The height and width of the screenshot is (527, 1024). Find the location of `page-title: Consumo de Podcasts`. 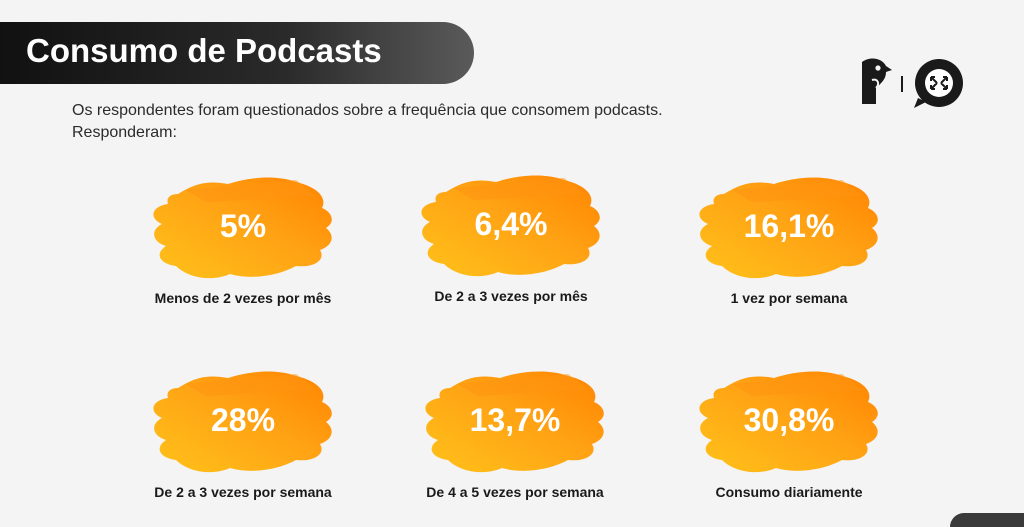

page-title: Consumo de Podcasts is located at coordinates (204, 50).